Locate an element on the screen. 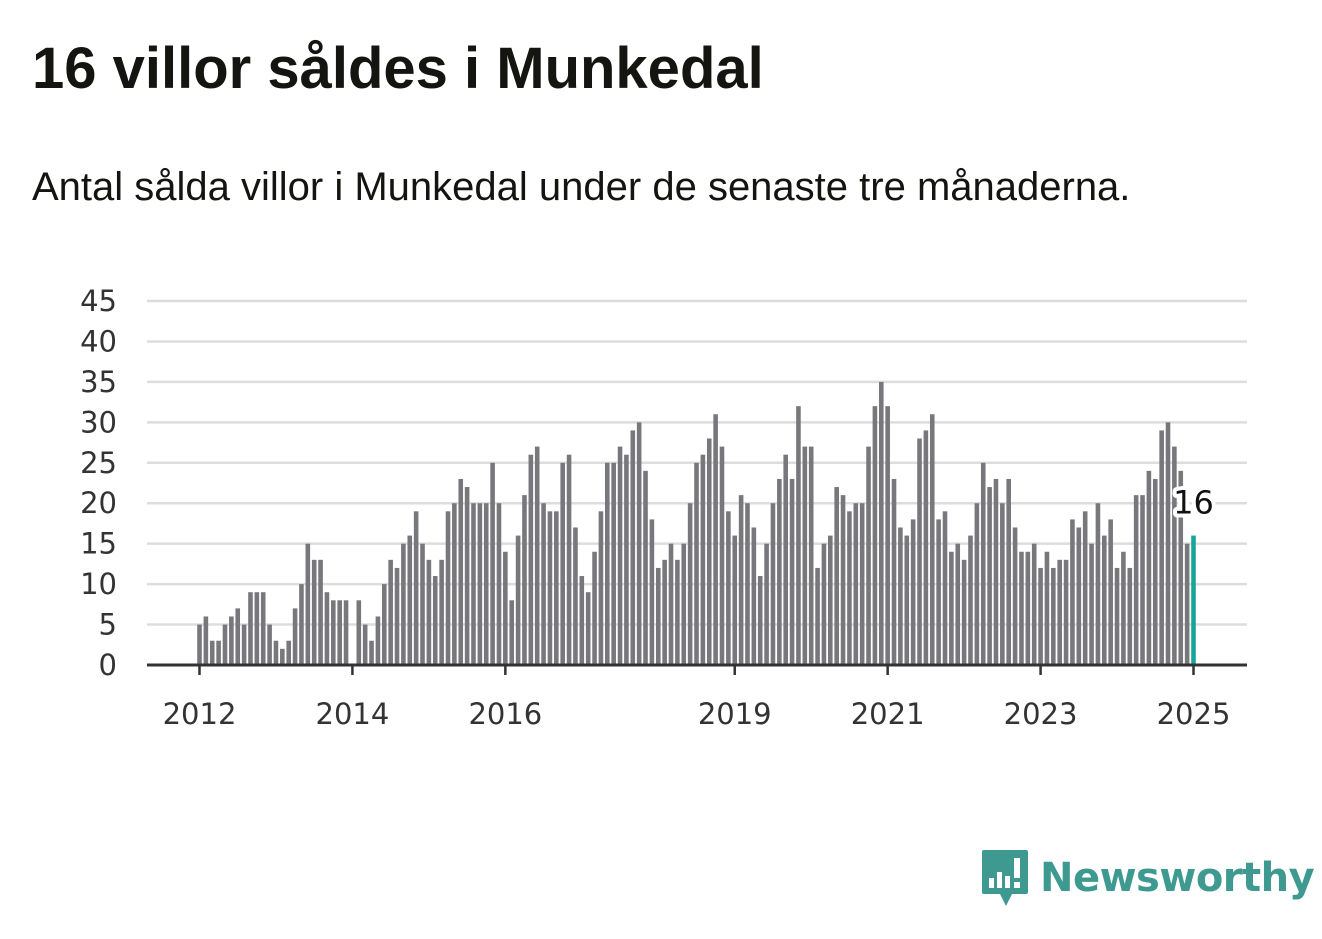  y-tick-label: 0 is located at coordinates (108, 665).